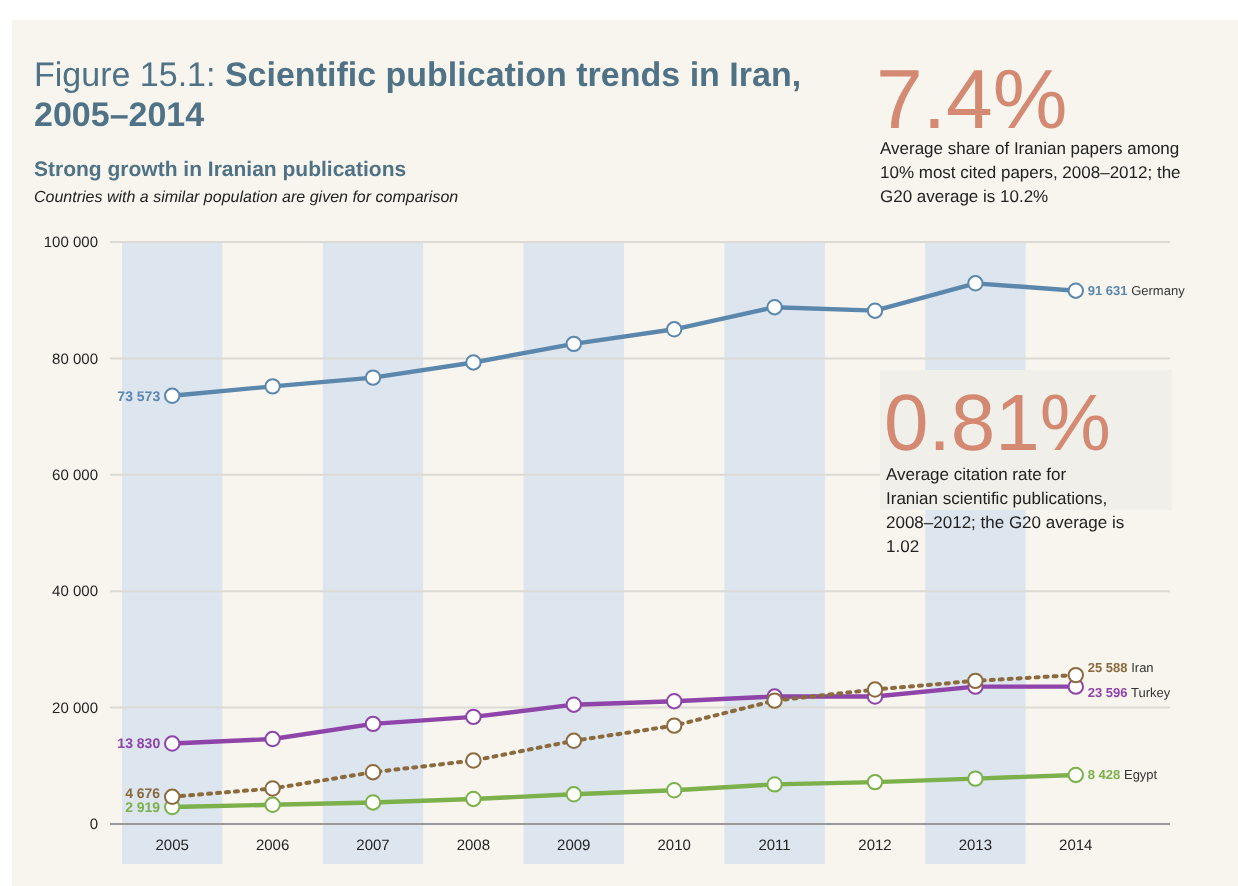  Describe the element at coordinates (418, 95) in the screenshot. I see `chart-title: Figure 15.1: Scientific publication trends in Iran, 2005–2014` at that location.